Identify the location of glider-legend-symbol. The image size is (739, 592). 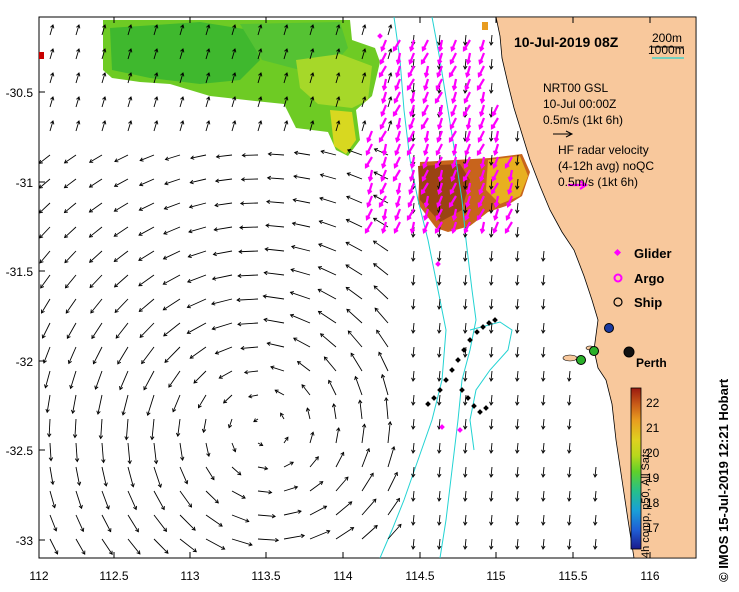
(617, 252).